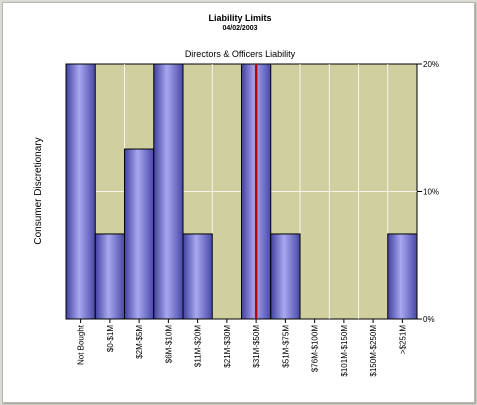 This screenshot has height=405, width=477. I want to click on x-tick-label: Not Bought, so click(81, 344).